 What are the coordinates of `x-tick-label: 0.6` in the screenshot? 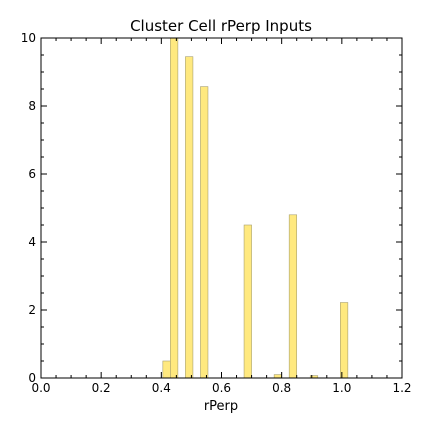 It's located at (221, 388).